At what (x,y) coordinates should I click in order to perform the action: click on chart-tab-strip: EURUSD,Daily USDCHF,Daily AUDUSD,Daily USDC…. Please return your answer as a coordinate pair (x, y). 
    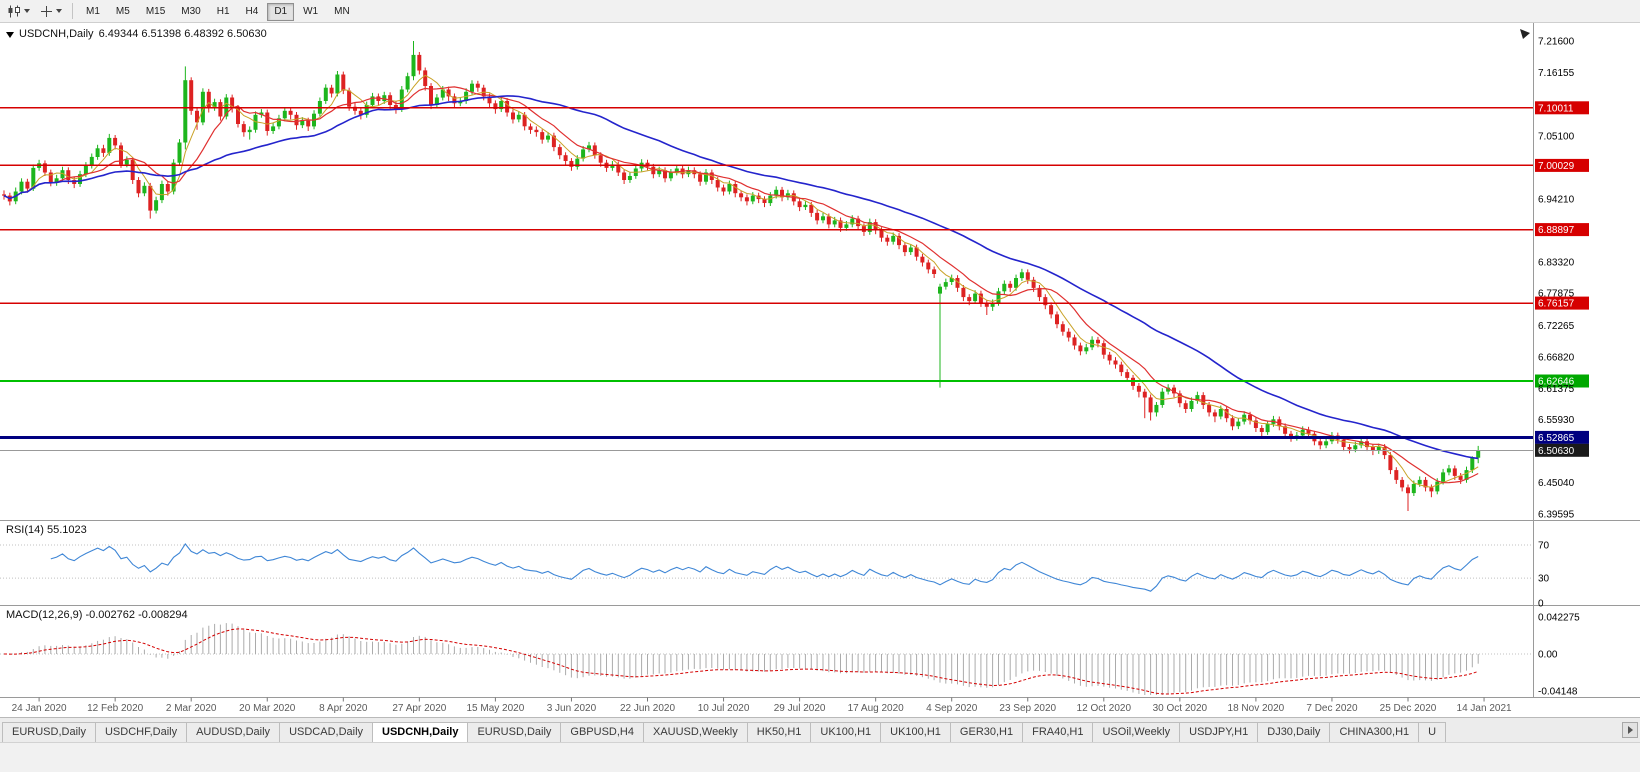
    Looking at the image, I should click on (820, 730).